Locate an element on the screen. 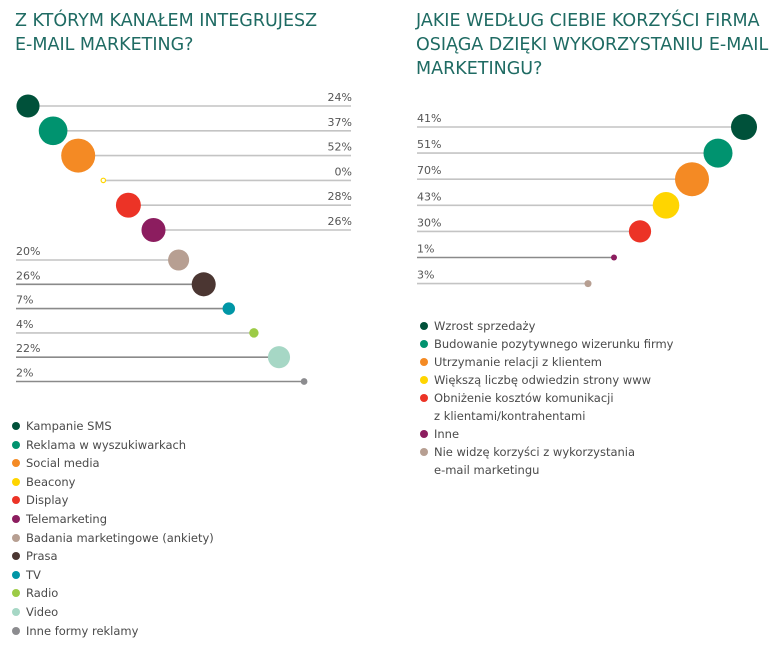 This screenshot has height=647, width=769. legend-label: Prasa is located at coordinates (42, 556).